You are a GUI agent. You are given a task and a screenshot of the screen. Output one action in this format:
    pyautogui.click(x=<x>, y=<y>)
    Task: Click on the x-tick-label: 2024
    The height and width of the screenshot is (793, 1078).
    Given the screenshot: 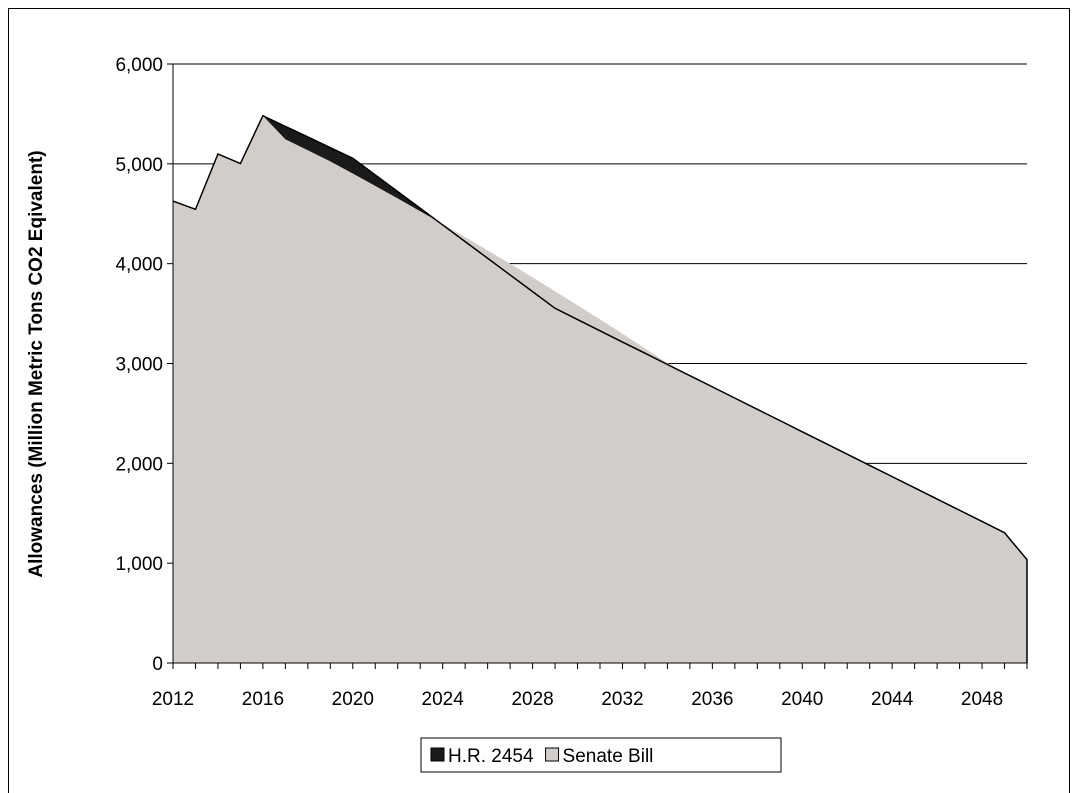 What is the action you would take?
    pyautogui.click(x=443, y=699)
    